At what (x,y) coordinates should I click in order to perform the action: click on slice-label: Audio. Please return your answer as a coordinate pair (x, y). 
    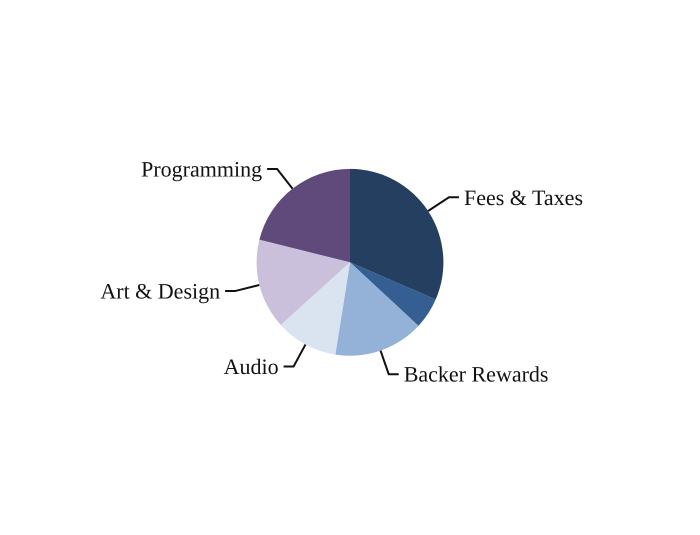
    Looking at the image, I should click on (251, 366).